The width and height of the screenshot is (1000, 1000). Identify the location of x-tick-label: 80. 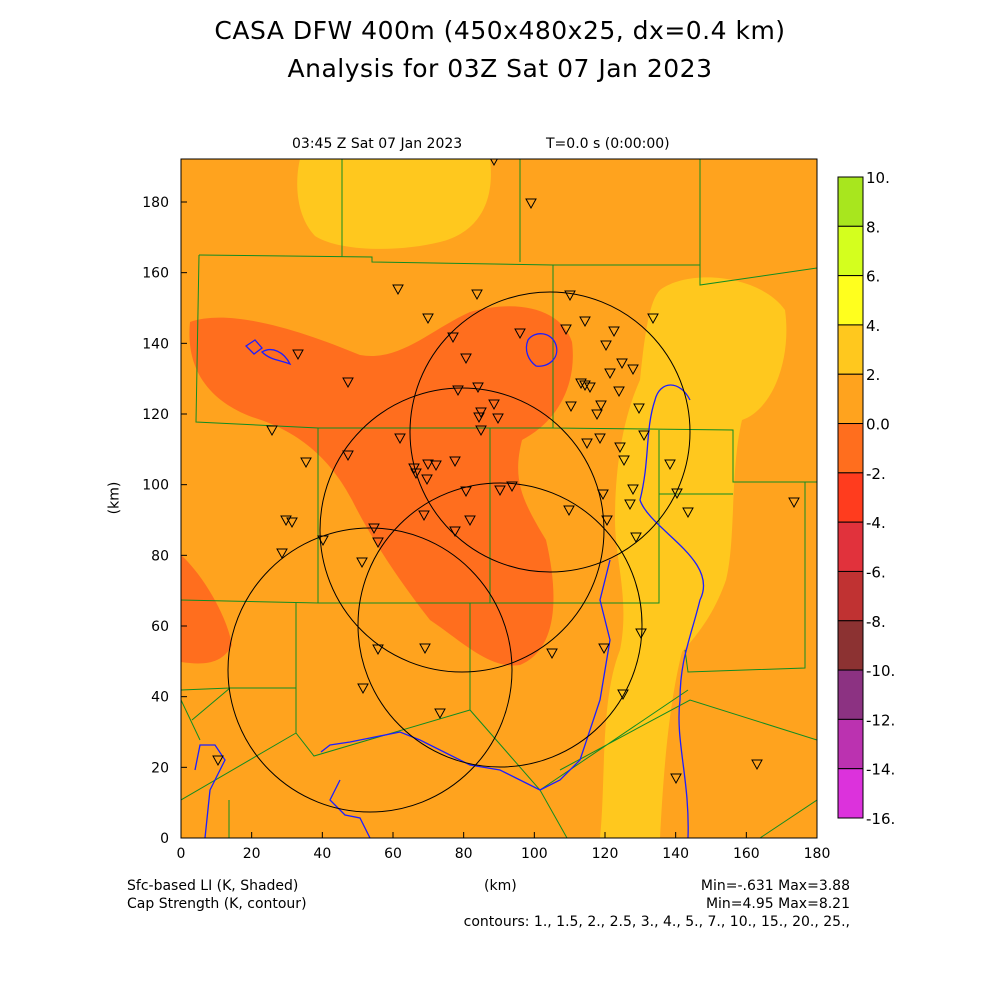
(464, 854).